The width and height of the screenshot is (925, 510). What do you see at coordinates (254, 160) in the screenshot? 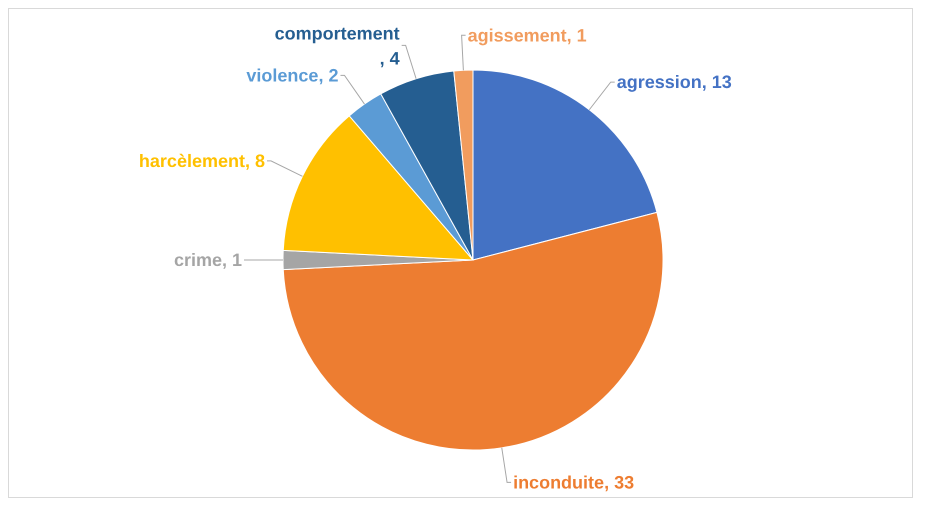
I see `data-label: , 8` at bounding box center [254, 160].